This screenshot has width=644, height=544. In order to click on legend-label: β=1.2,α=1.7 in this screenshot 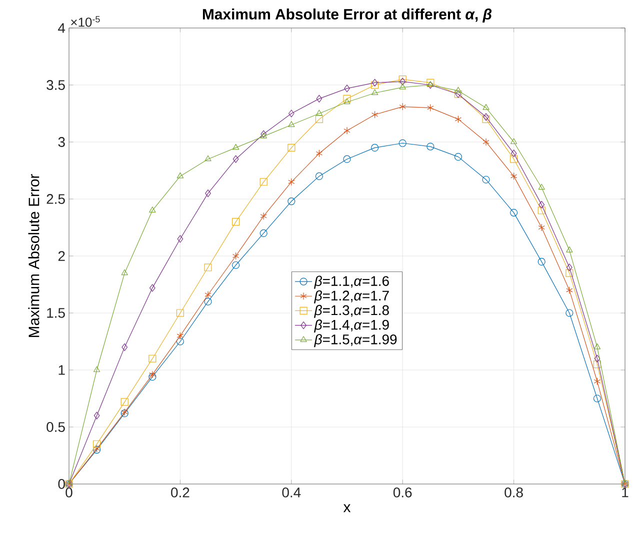, I will do `click(351, 297)`.